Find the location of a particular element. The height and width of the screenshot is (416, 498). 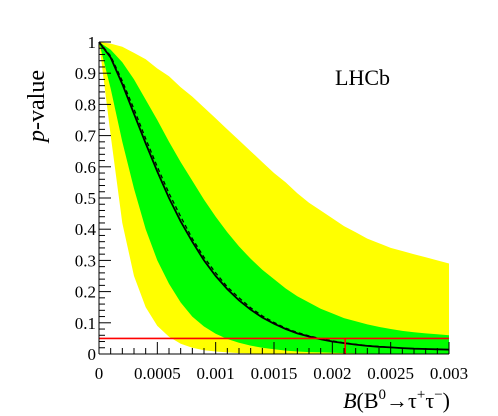

x-axis-label: B(B0→τ+τ−) is located at coordinates (396, 400).